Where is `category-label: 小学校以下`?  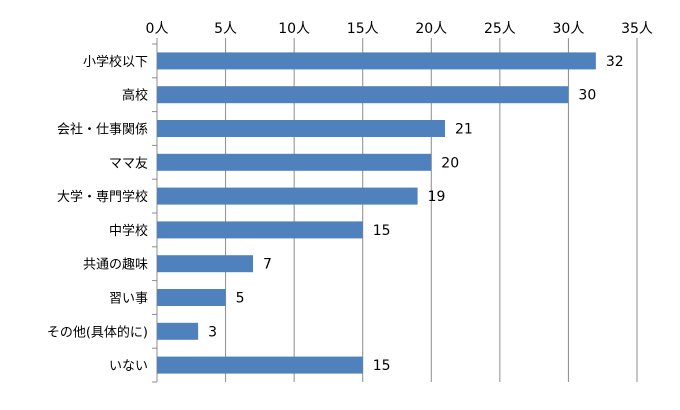
category-label: 小学校以下 is located at coordinates (115, 62).